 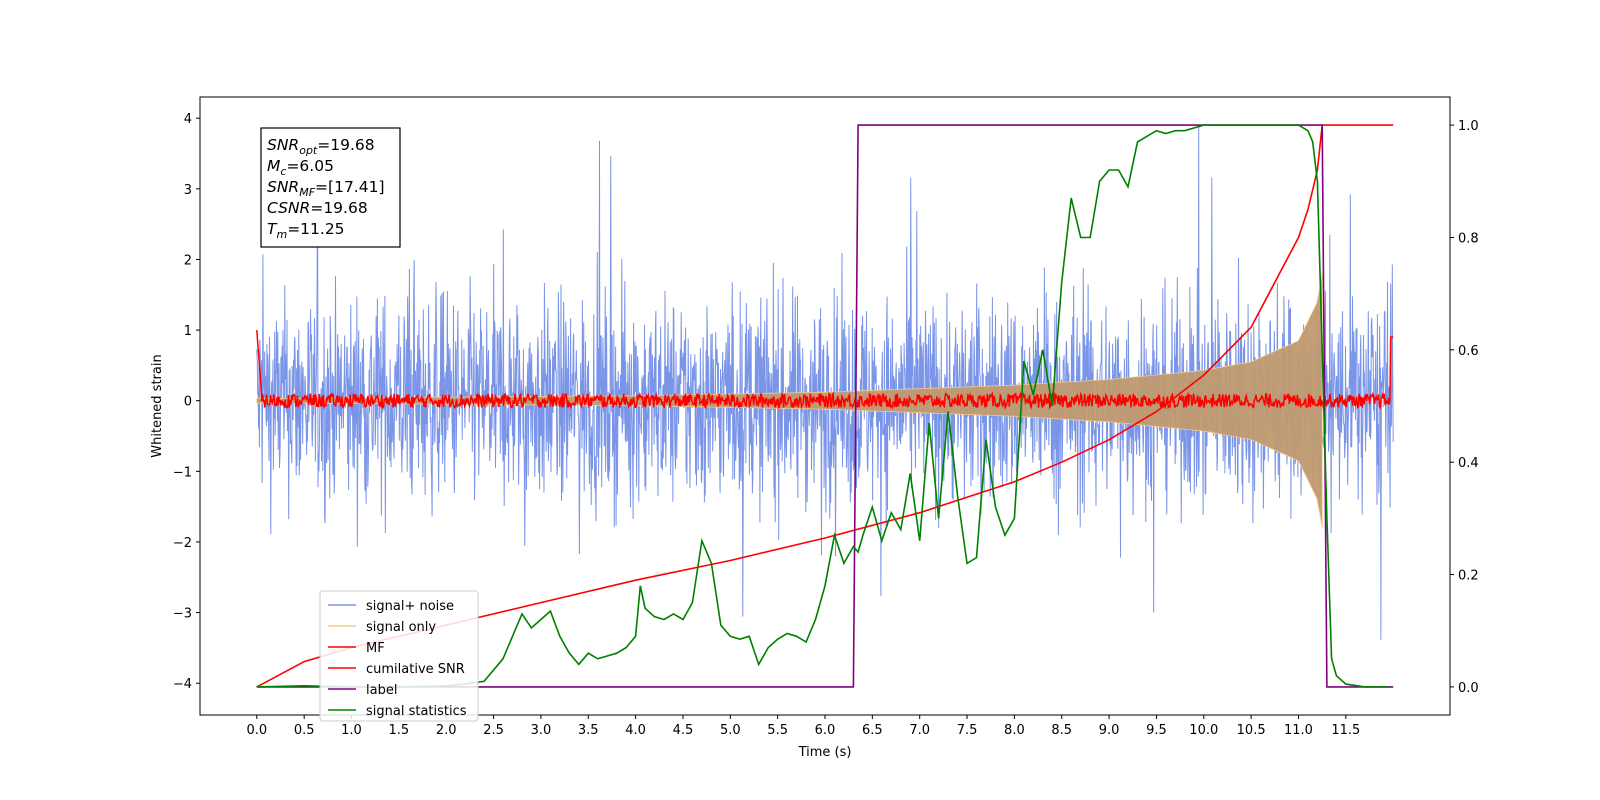 What do you see at coordinates (919, 730) in the screenshot?
I see `x-tick-label: 7.0` at bounding box center [919, 730].